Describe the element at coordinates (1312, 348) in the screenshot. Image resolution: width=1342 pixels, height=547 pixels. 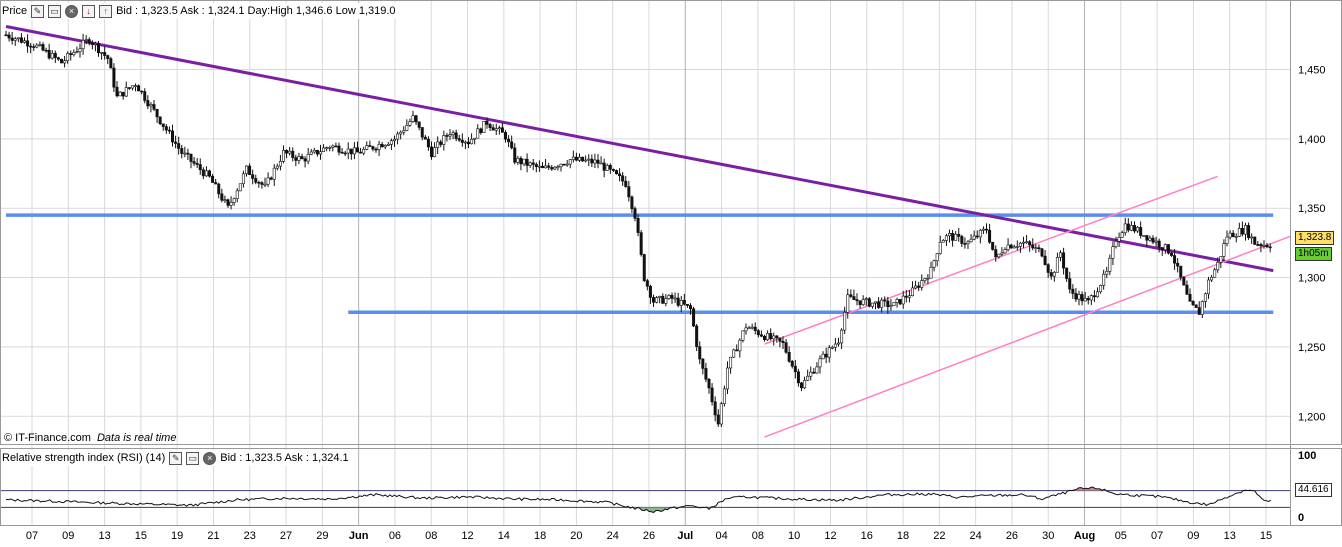
I see `y-tick-label: 1,250` at that location.